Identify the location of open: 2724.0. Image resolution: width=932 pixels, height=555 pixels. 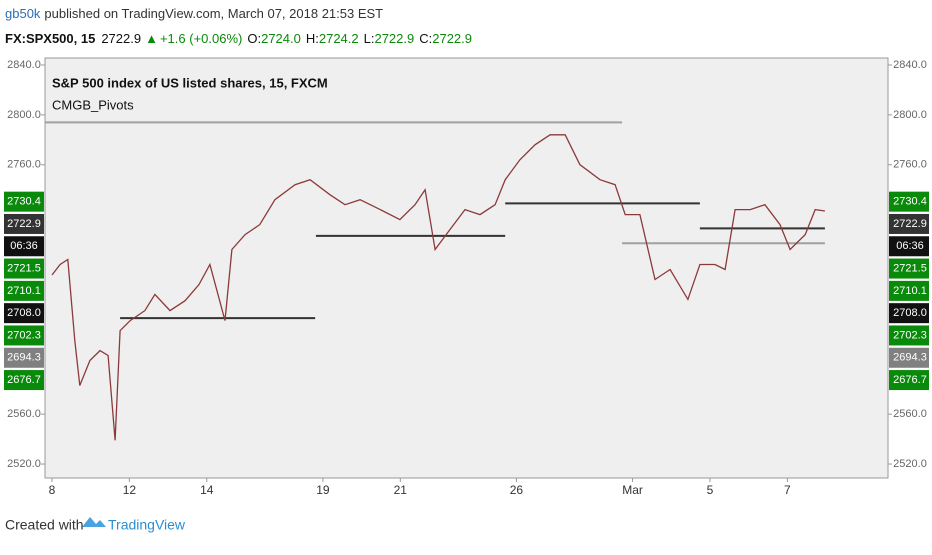
(281, 38).